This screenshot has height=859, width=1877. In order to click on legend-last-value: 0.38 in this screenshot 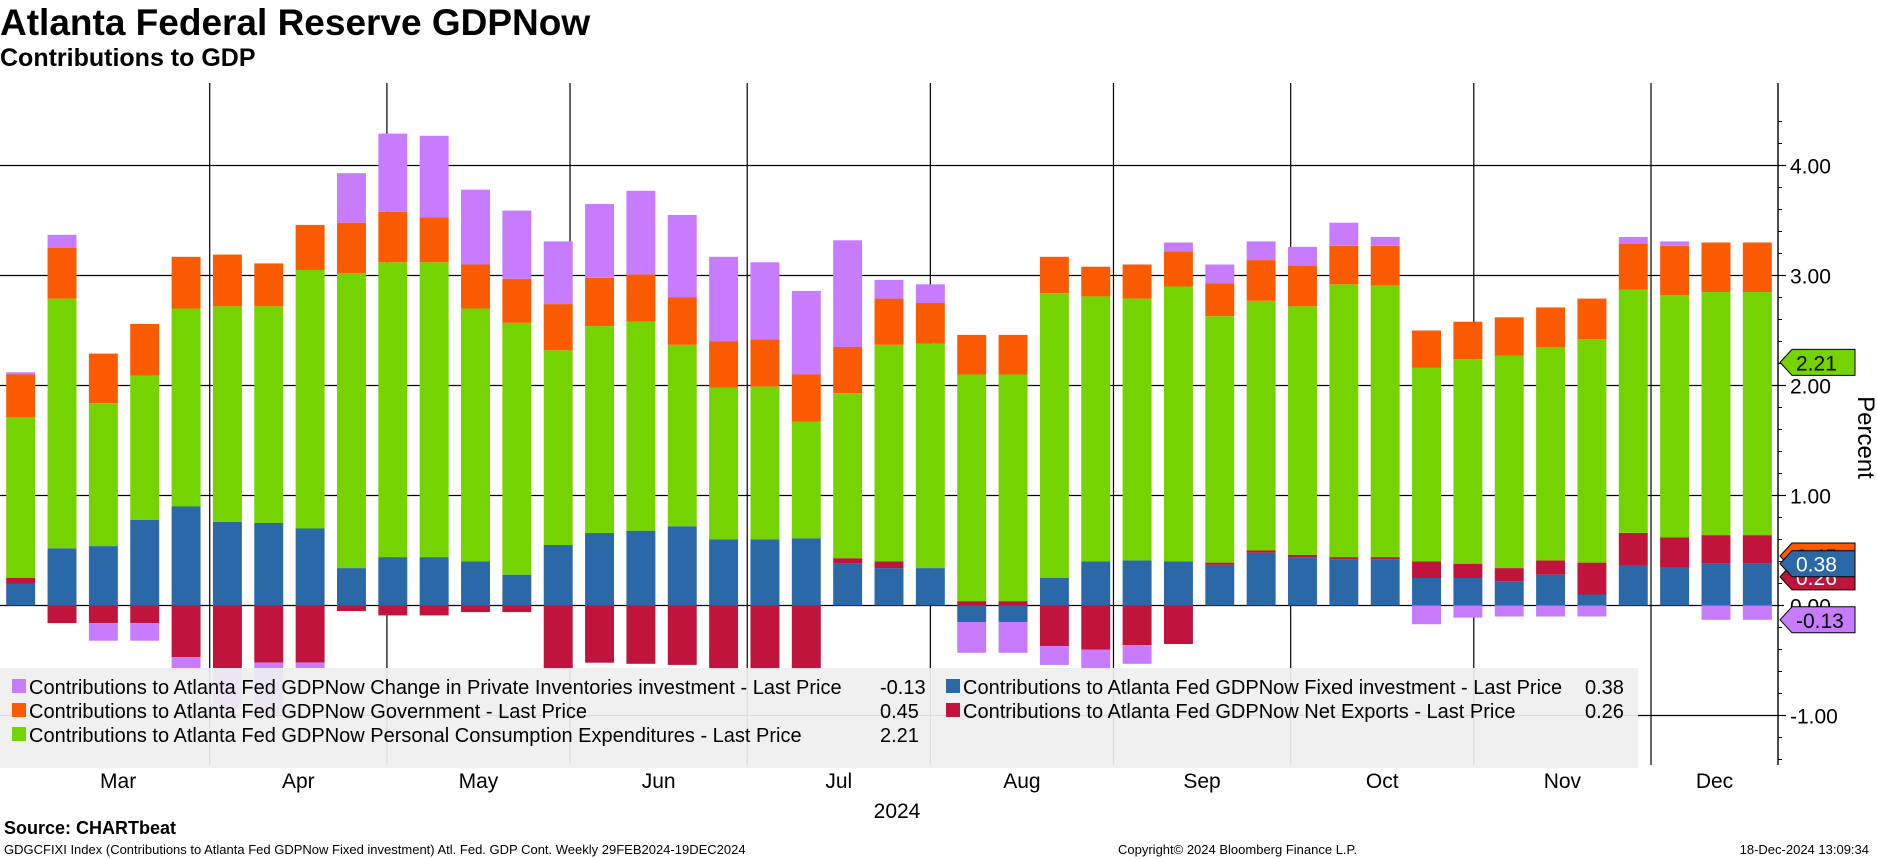, I will do `click(1604, 688)`.